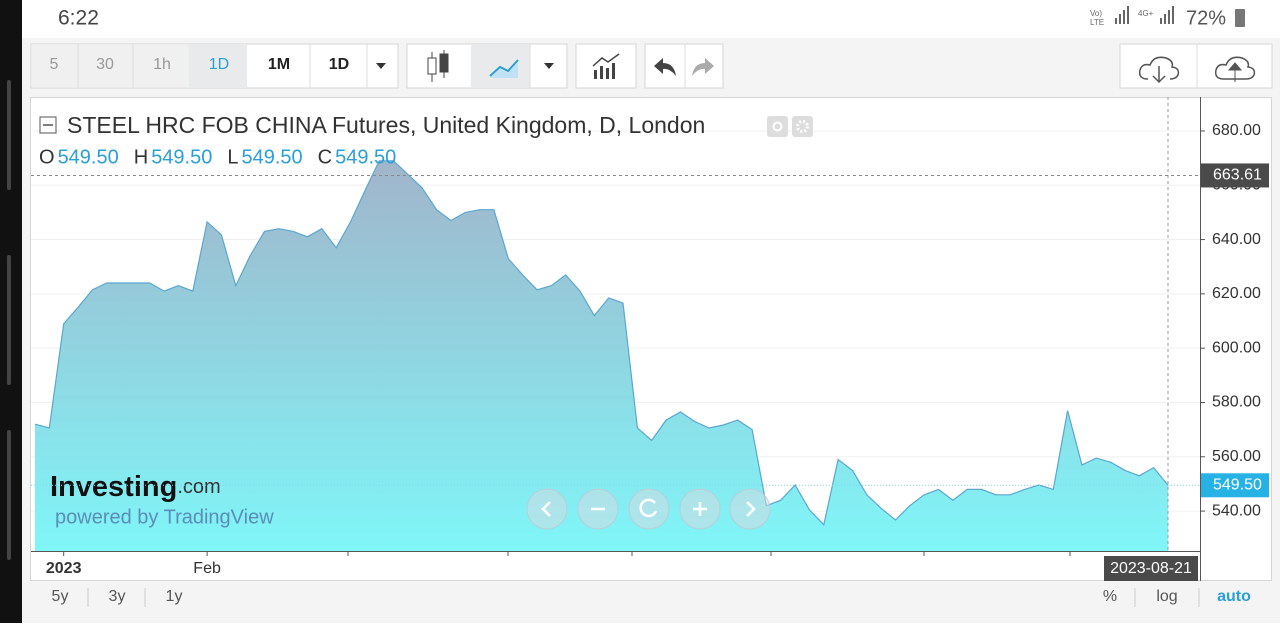 The image size is (1280, 628). What do you see at coordinates (64, 568) in the screenshot?
I see `x-tick-label: 2023` at bounding box center [64, 568].